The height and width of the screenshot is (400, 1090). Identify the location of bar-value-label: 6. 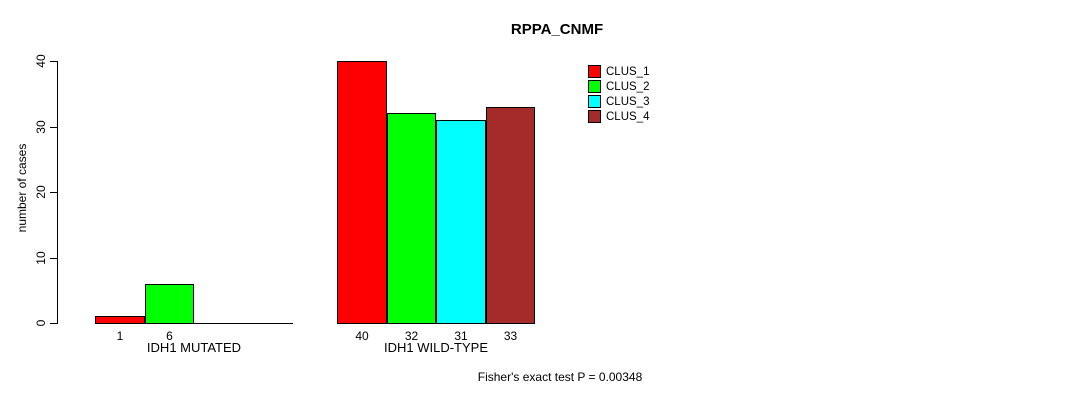
(169, 336).